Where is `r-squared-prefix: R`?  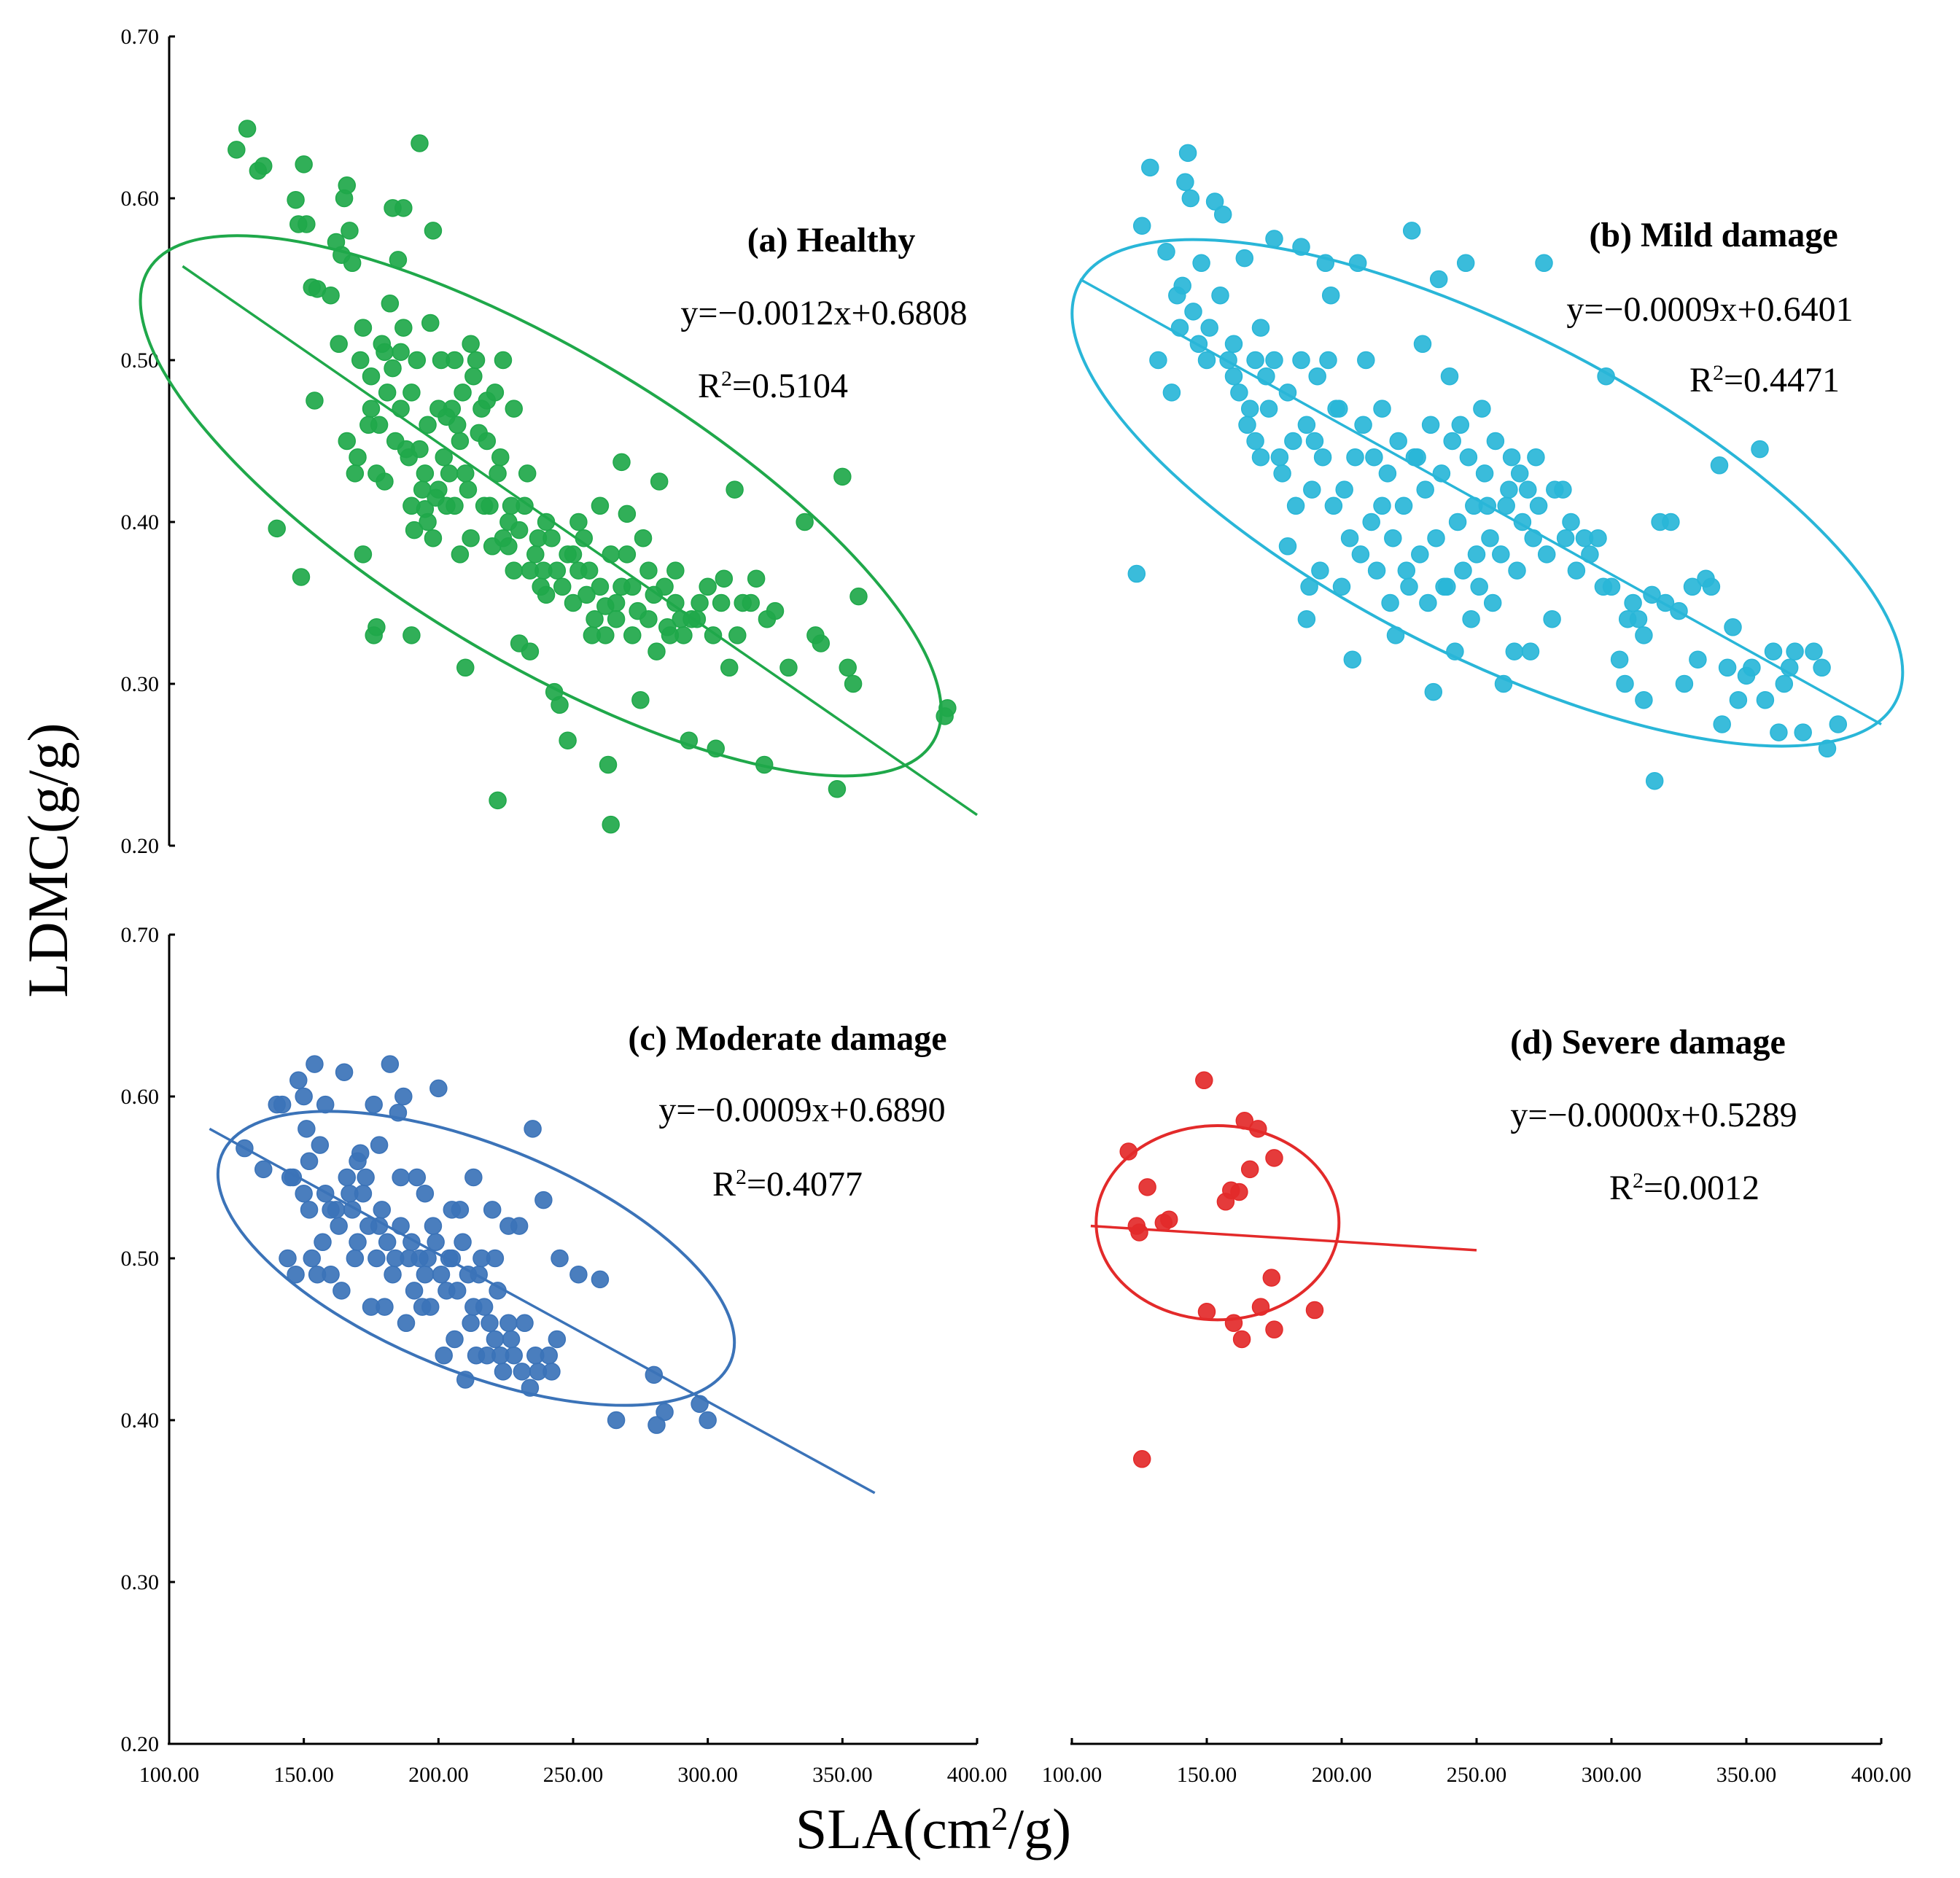 r-squared-prefix: R is located at coordinates (1621, 1188).